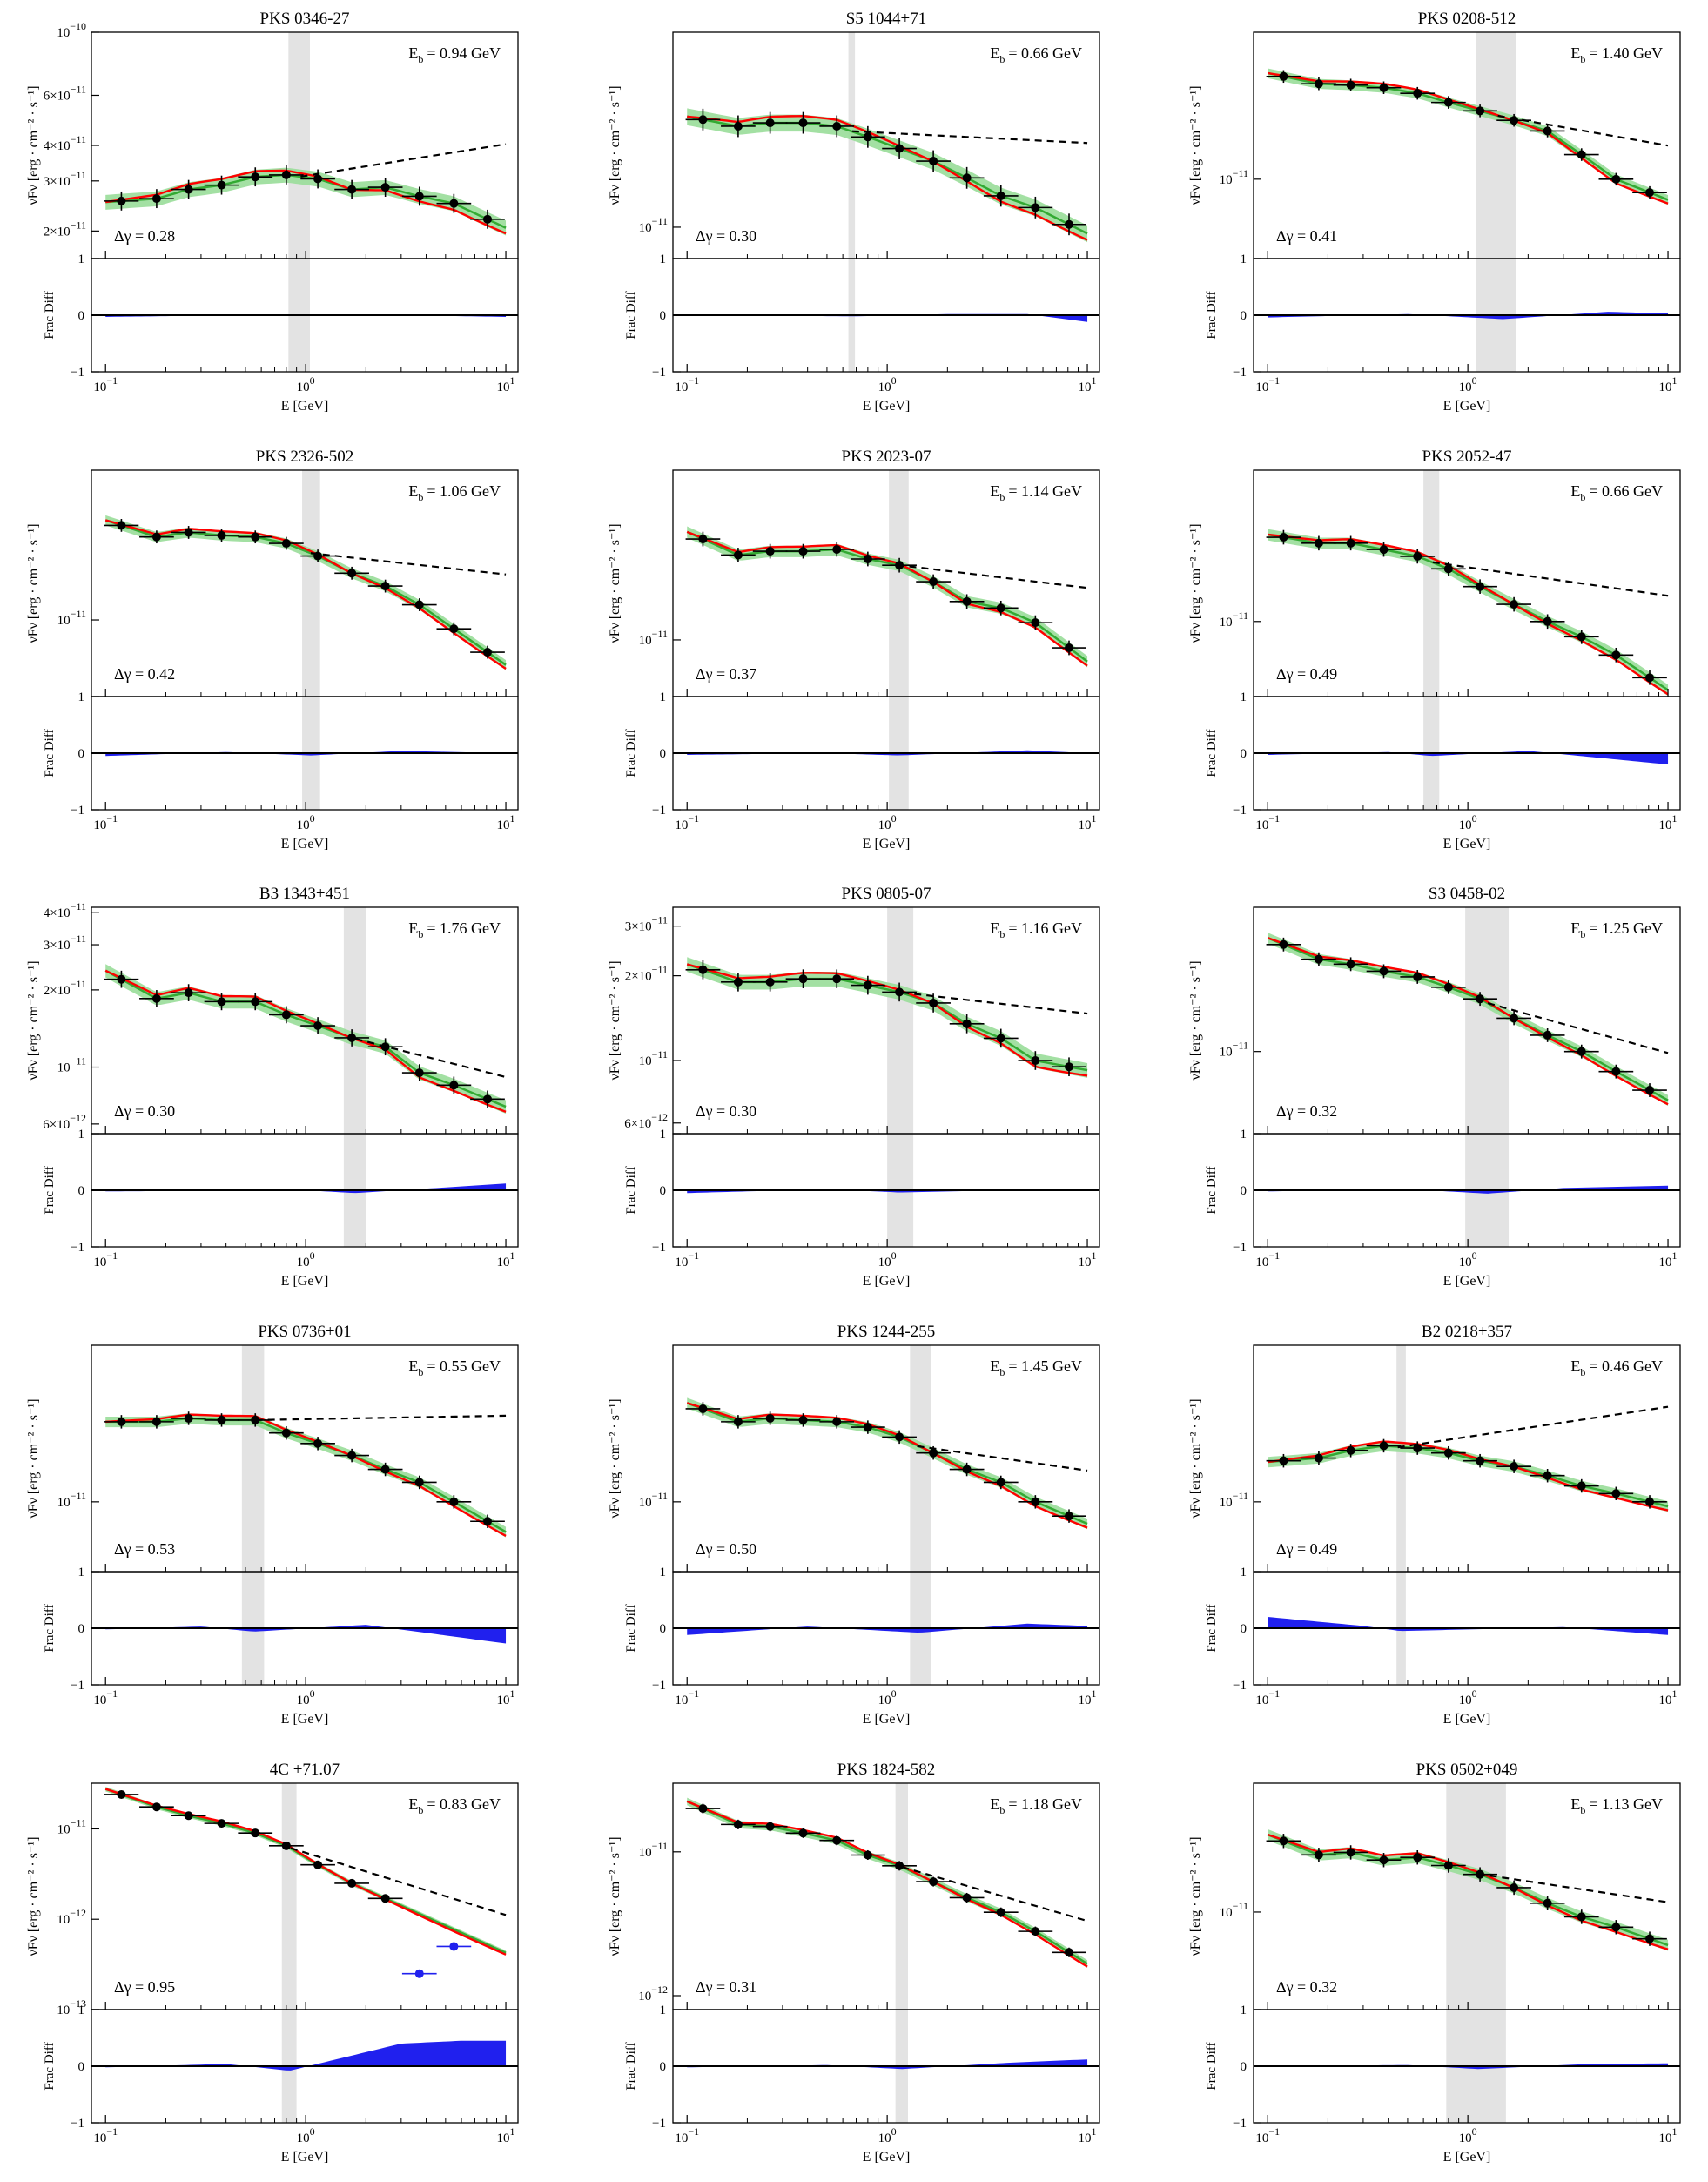  I want to click on break-energy-value: = 1.06 GeV, so click(464, 491).